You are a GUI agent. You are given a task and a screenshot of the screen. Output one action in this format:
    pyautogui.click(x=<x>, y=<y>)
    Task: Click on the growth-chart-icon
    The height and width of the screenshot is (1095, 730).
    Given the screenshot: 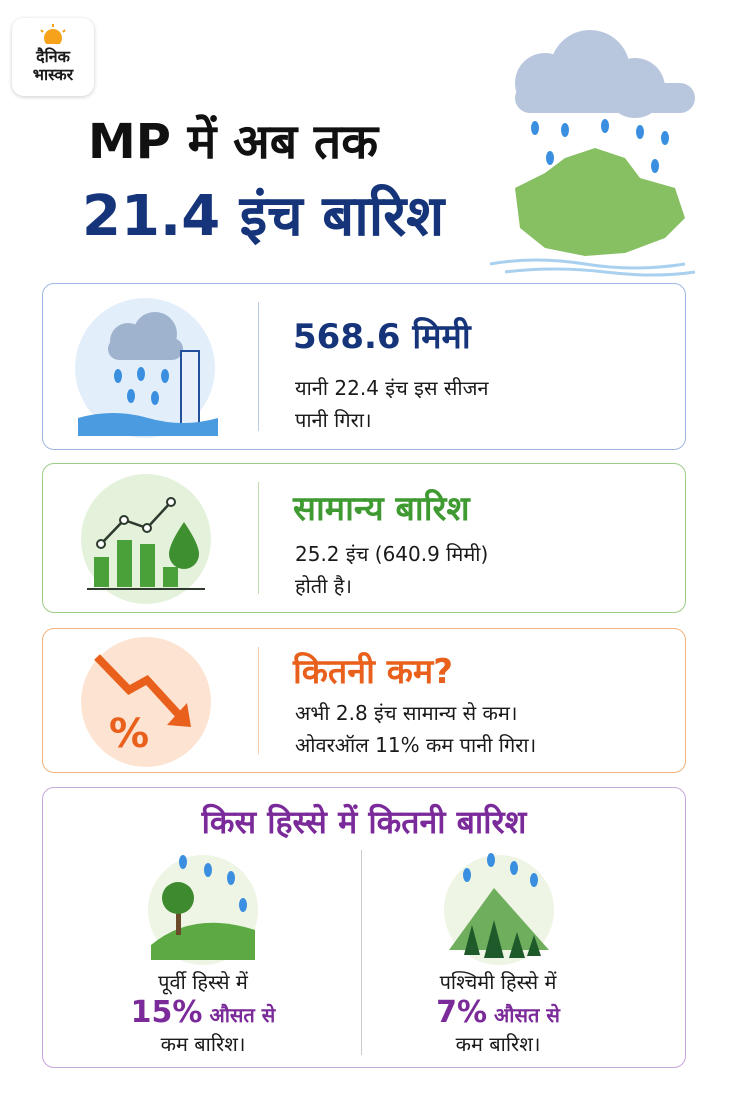 What is the action you would take?
    pyautogui.click(x=146, y=539)
    